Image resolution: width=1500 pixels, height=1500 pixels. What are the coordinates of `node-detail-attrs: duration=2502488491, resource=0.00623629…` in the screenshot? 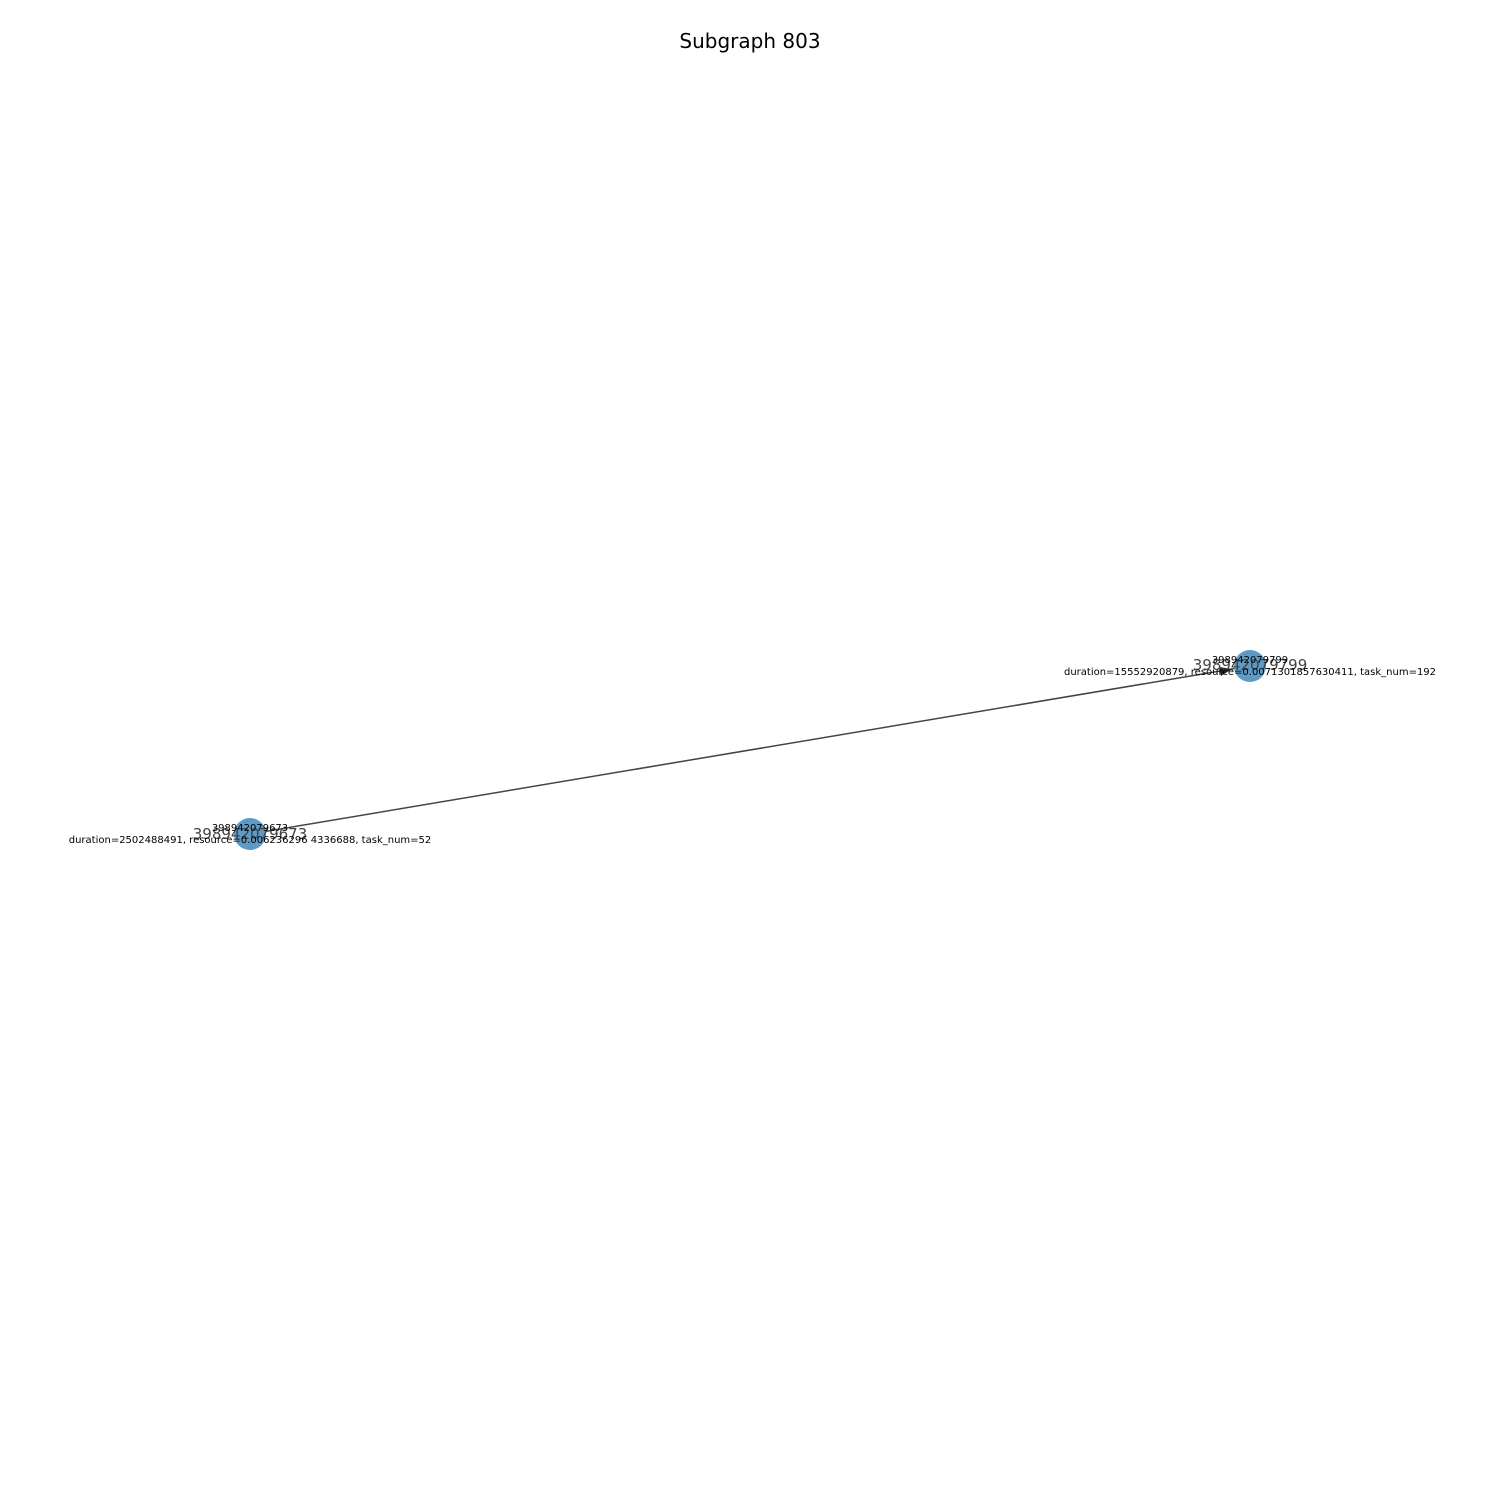 It's located at (250, 840).